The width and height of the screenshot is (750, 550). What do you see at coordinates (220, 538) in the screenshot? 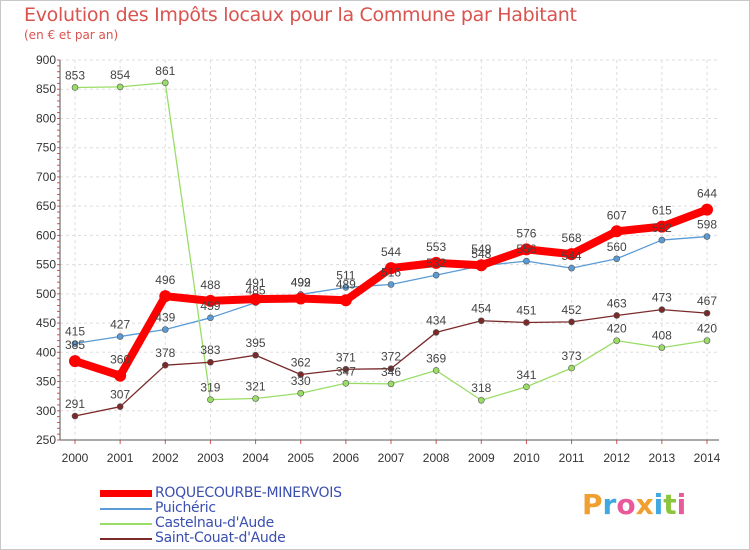
I see `legend-label-saint-couat: Saint-Couat-d'Aude` at bounding box center [220, 538].